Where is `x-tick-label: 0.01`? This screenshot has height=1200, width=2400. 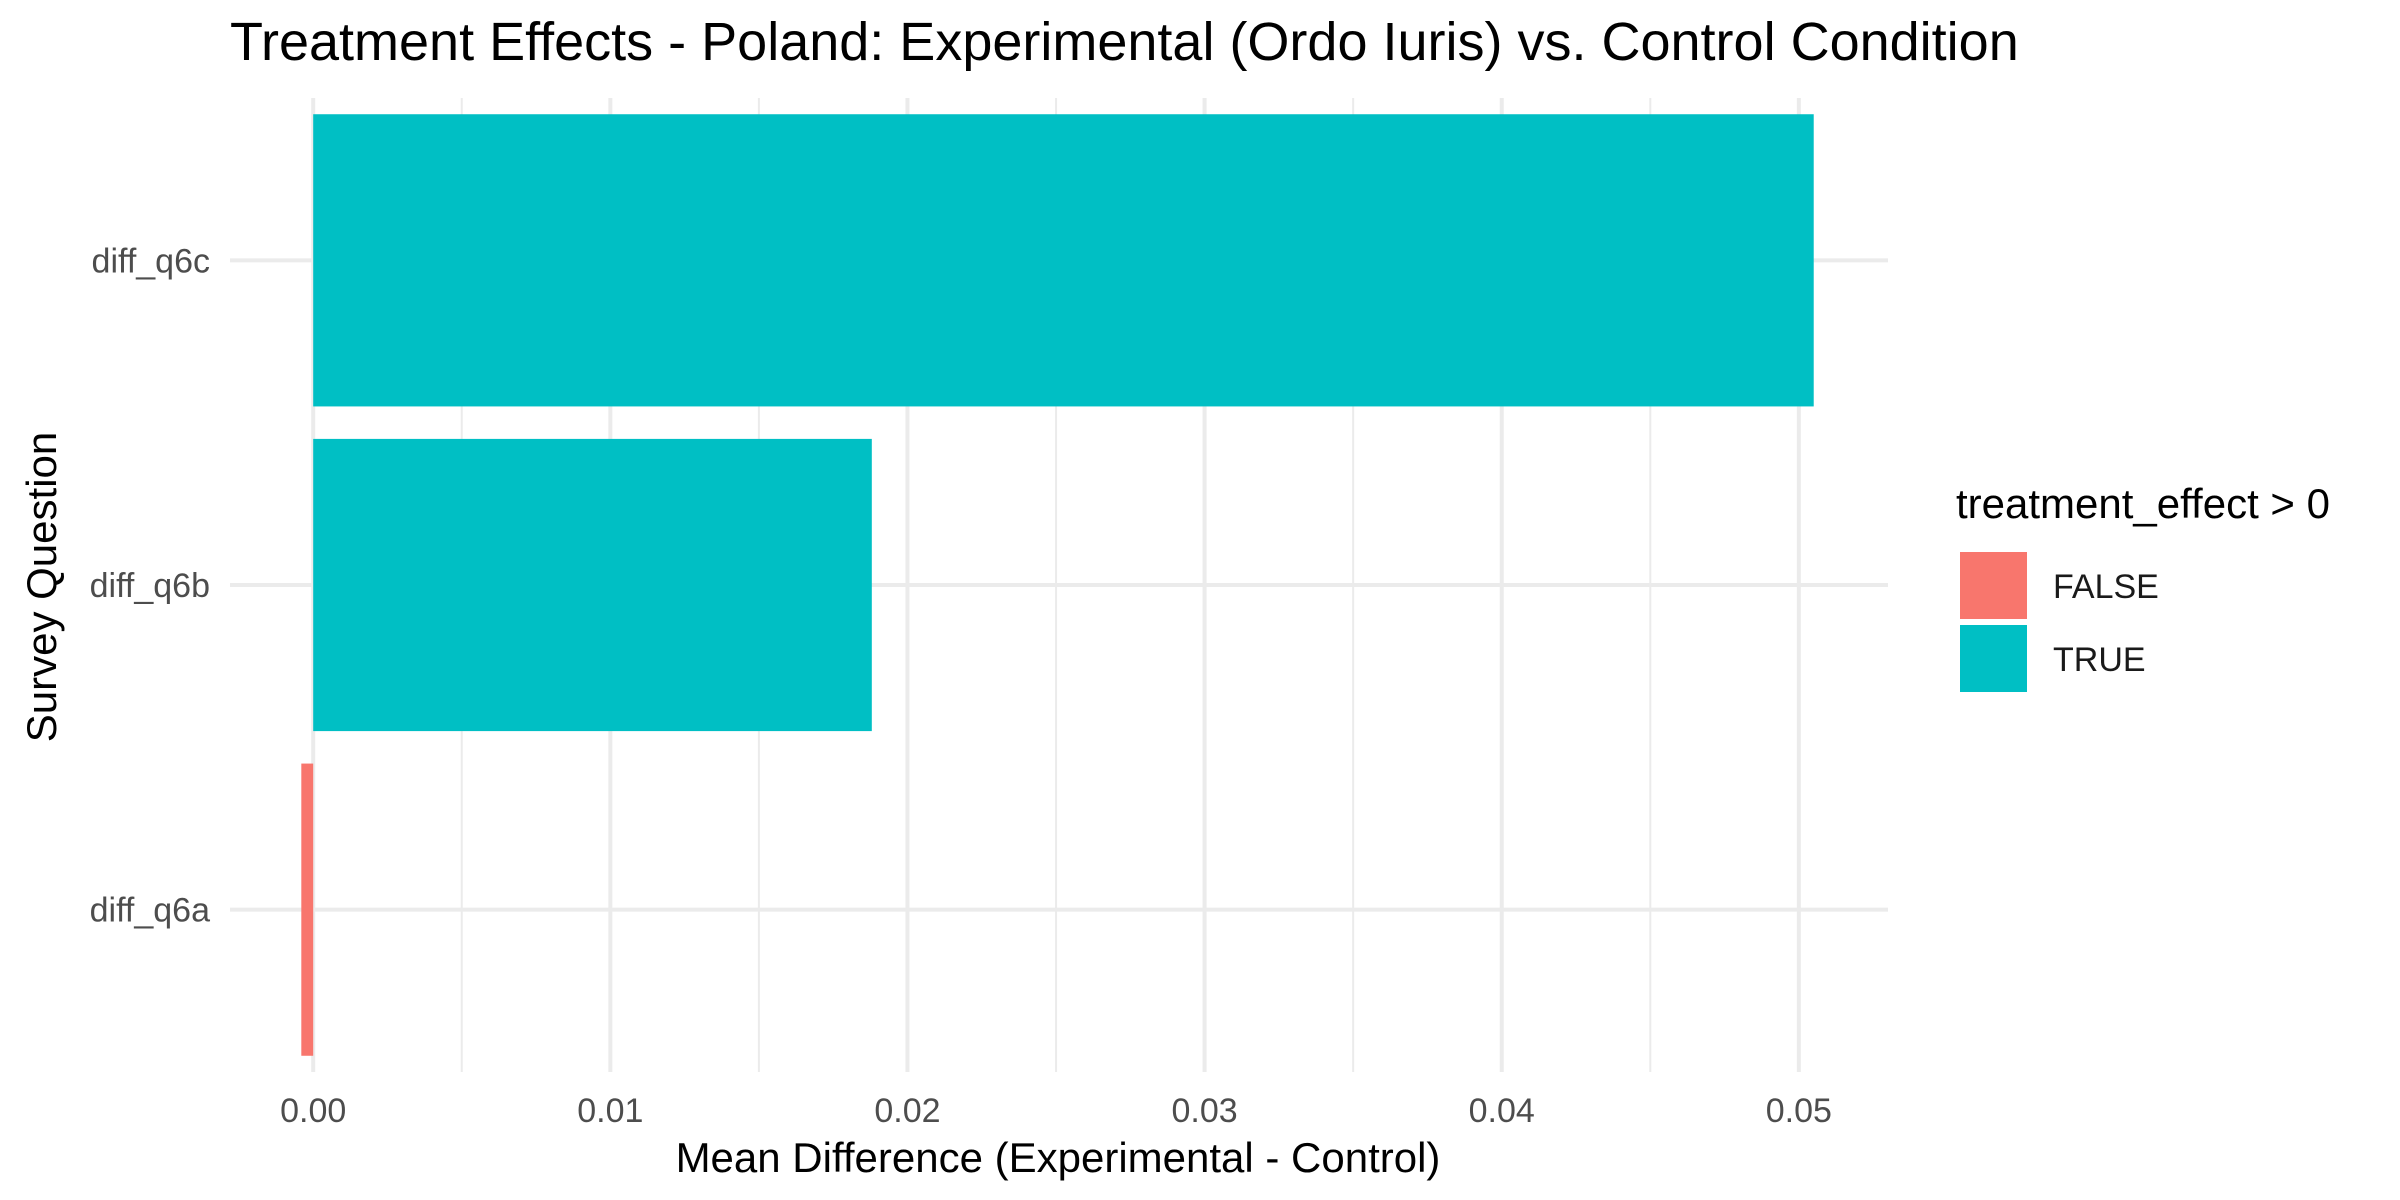 x-tick-label: 0.01 is located at coordinates (610, 1111).